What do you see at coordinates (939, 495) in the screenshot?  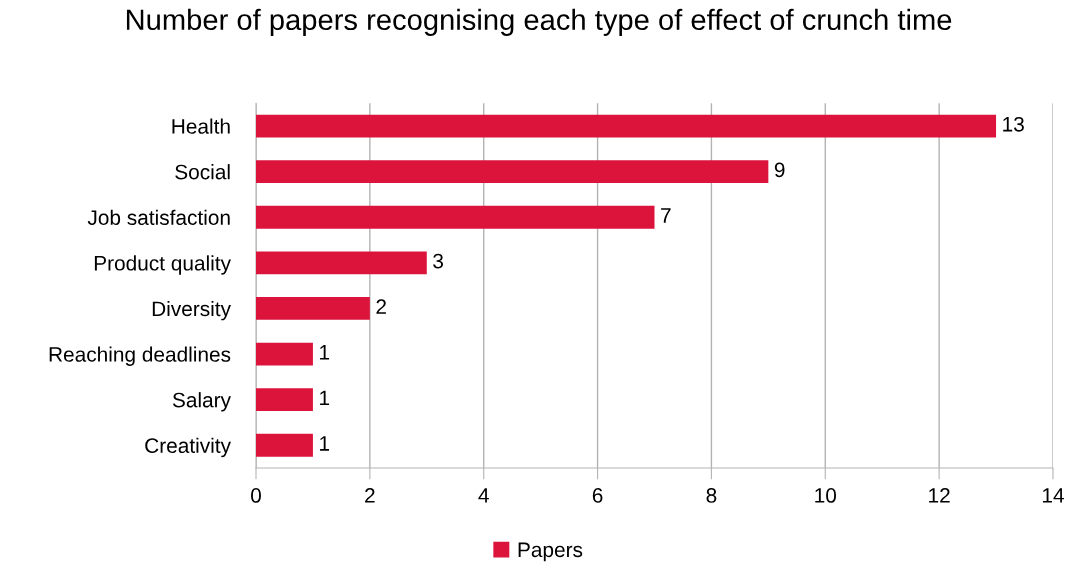 I see `x-tick-label: 12` at bounding box center [939, 495].